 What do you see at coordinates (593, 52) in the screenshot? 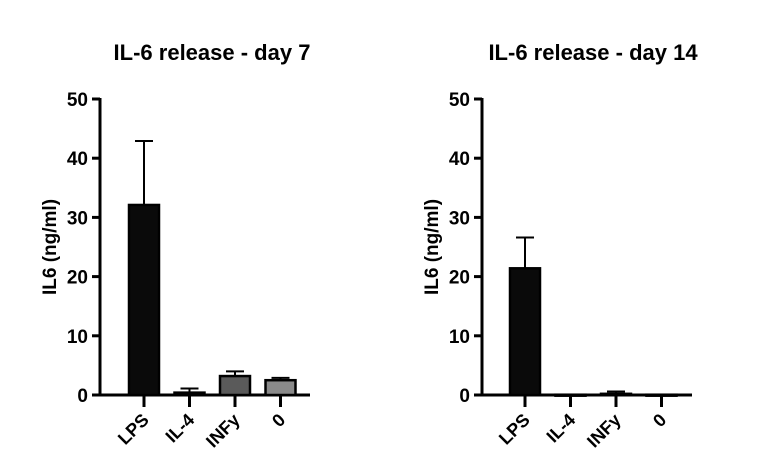
I see `chart-title: IL-6 release - day 14` at bounding box center [593, 52].